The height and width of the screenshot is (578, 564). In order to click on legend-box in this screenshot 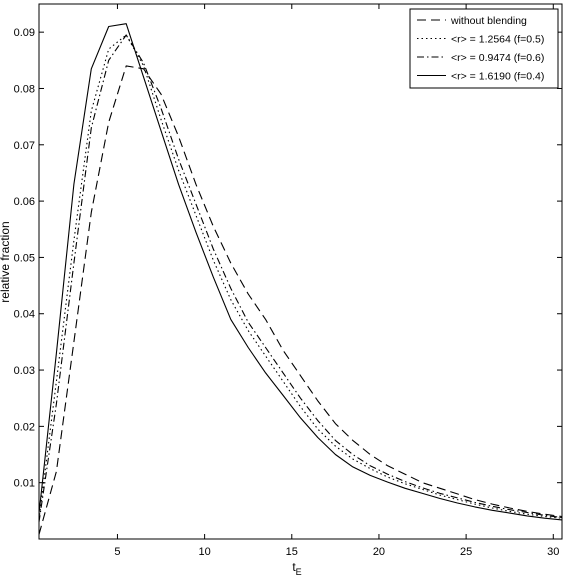, I will do `click(484, 48)`.